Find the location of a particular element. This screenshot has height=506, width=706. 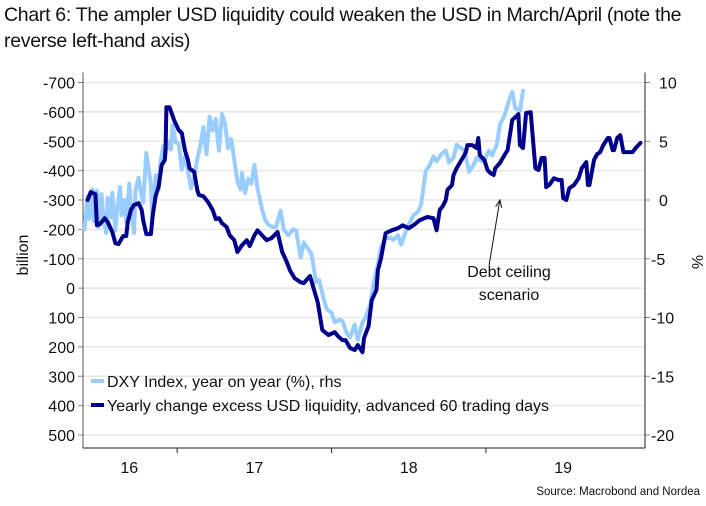

left-tick-label: 400 is located at coordinates (61, 407).